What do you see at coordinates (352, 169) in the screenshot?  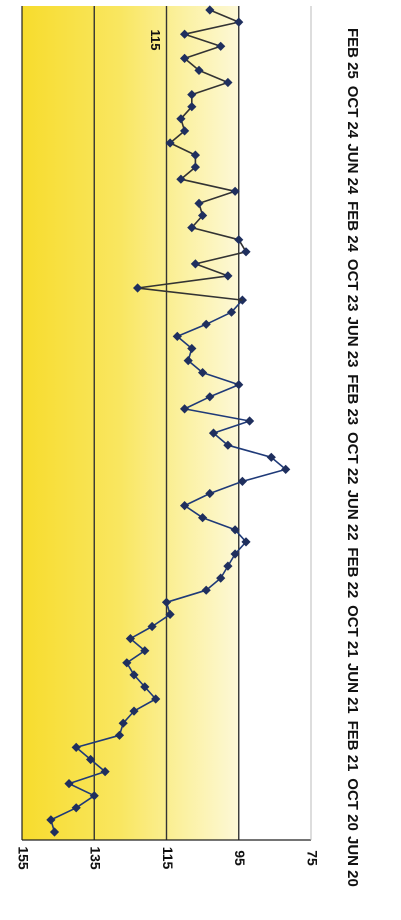 I see `date-tick-label: JUN 24` at bounding box center [352, 169].